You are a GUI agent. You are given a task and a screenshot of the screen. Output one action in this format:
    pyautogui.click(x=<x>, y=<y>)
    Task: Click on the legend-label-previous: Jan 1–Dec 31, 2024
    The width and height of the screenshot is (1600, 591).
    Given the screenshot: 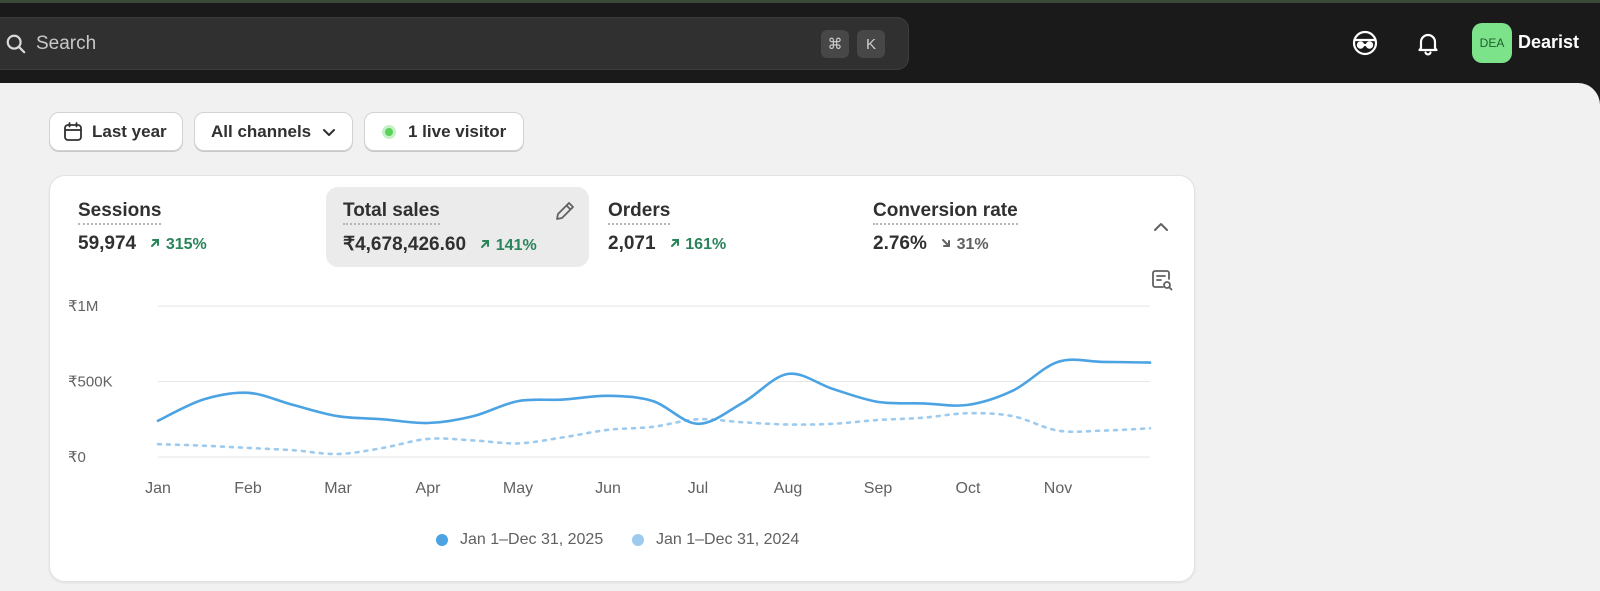 What is the action you would take?
    pyautogui.click(x=728, y=539)
    